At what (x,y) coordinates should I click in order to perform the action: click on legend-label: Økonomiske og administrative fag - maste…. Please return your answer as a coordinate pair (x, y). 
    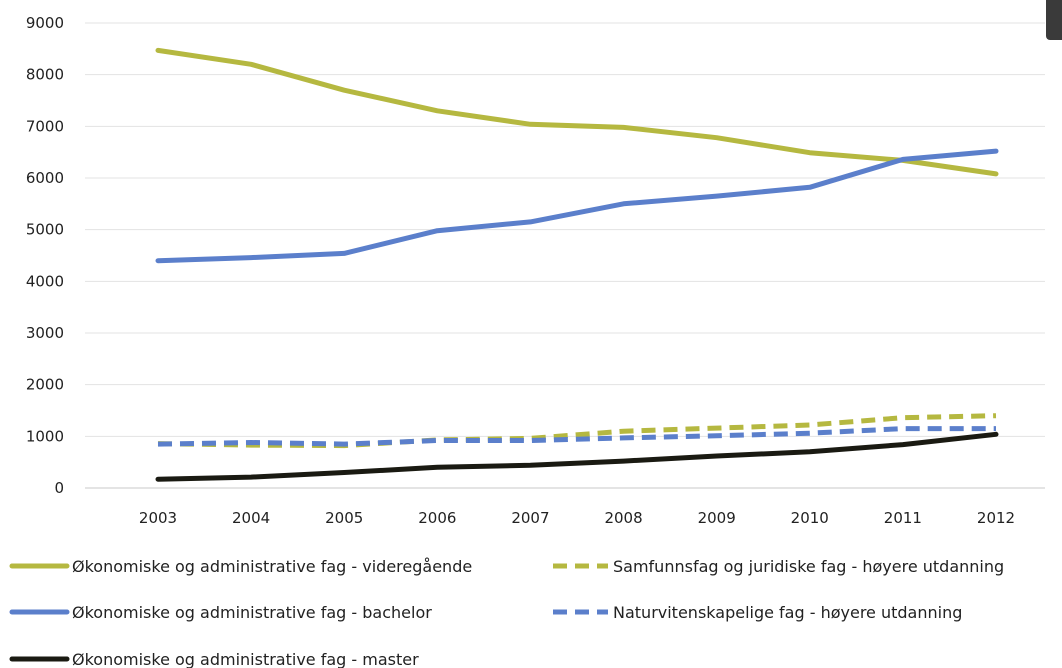
    Looking at the image, I should click on (245, 659).